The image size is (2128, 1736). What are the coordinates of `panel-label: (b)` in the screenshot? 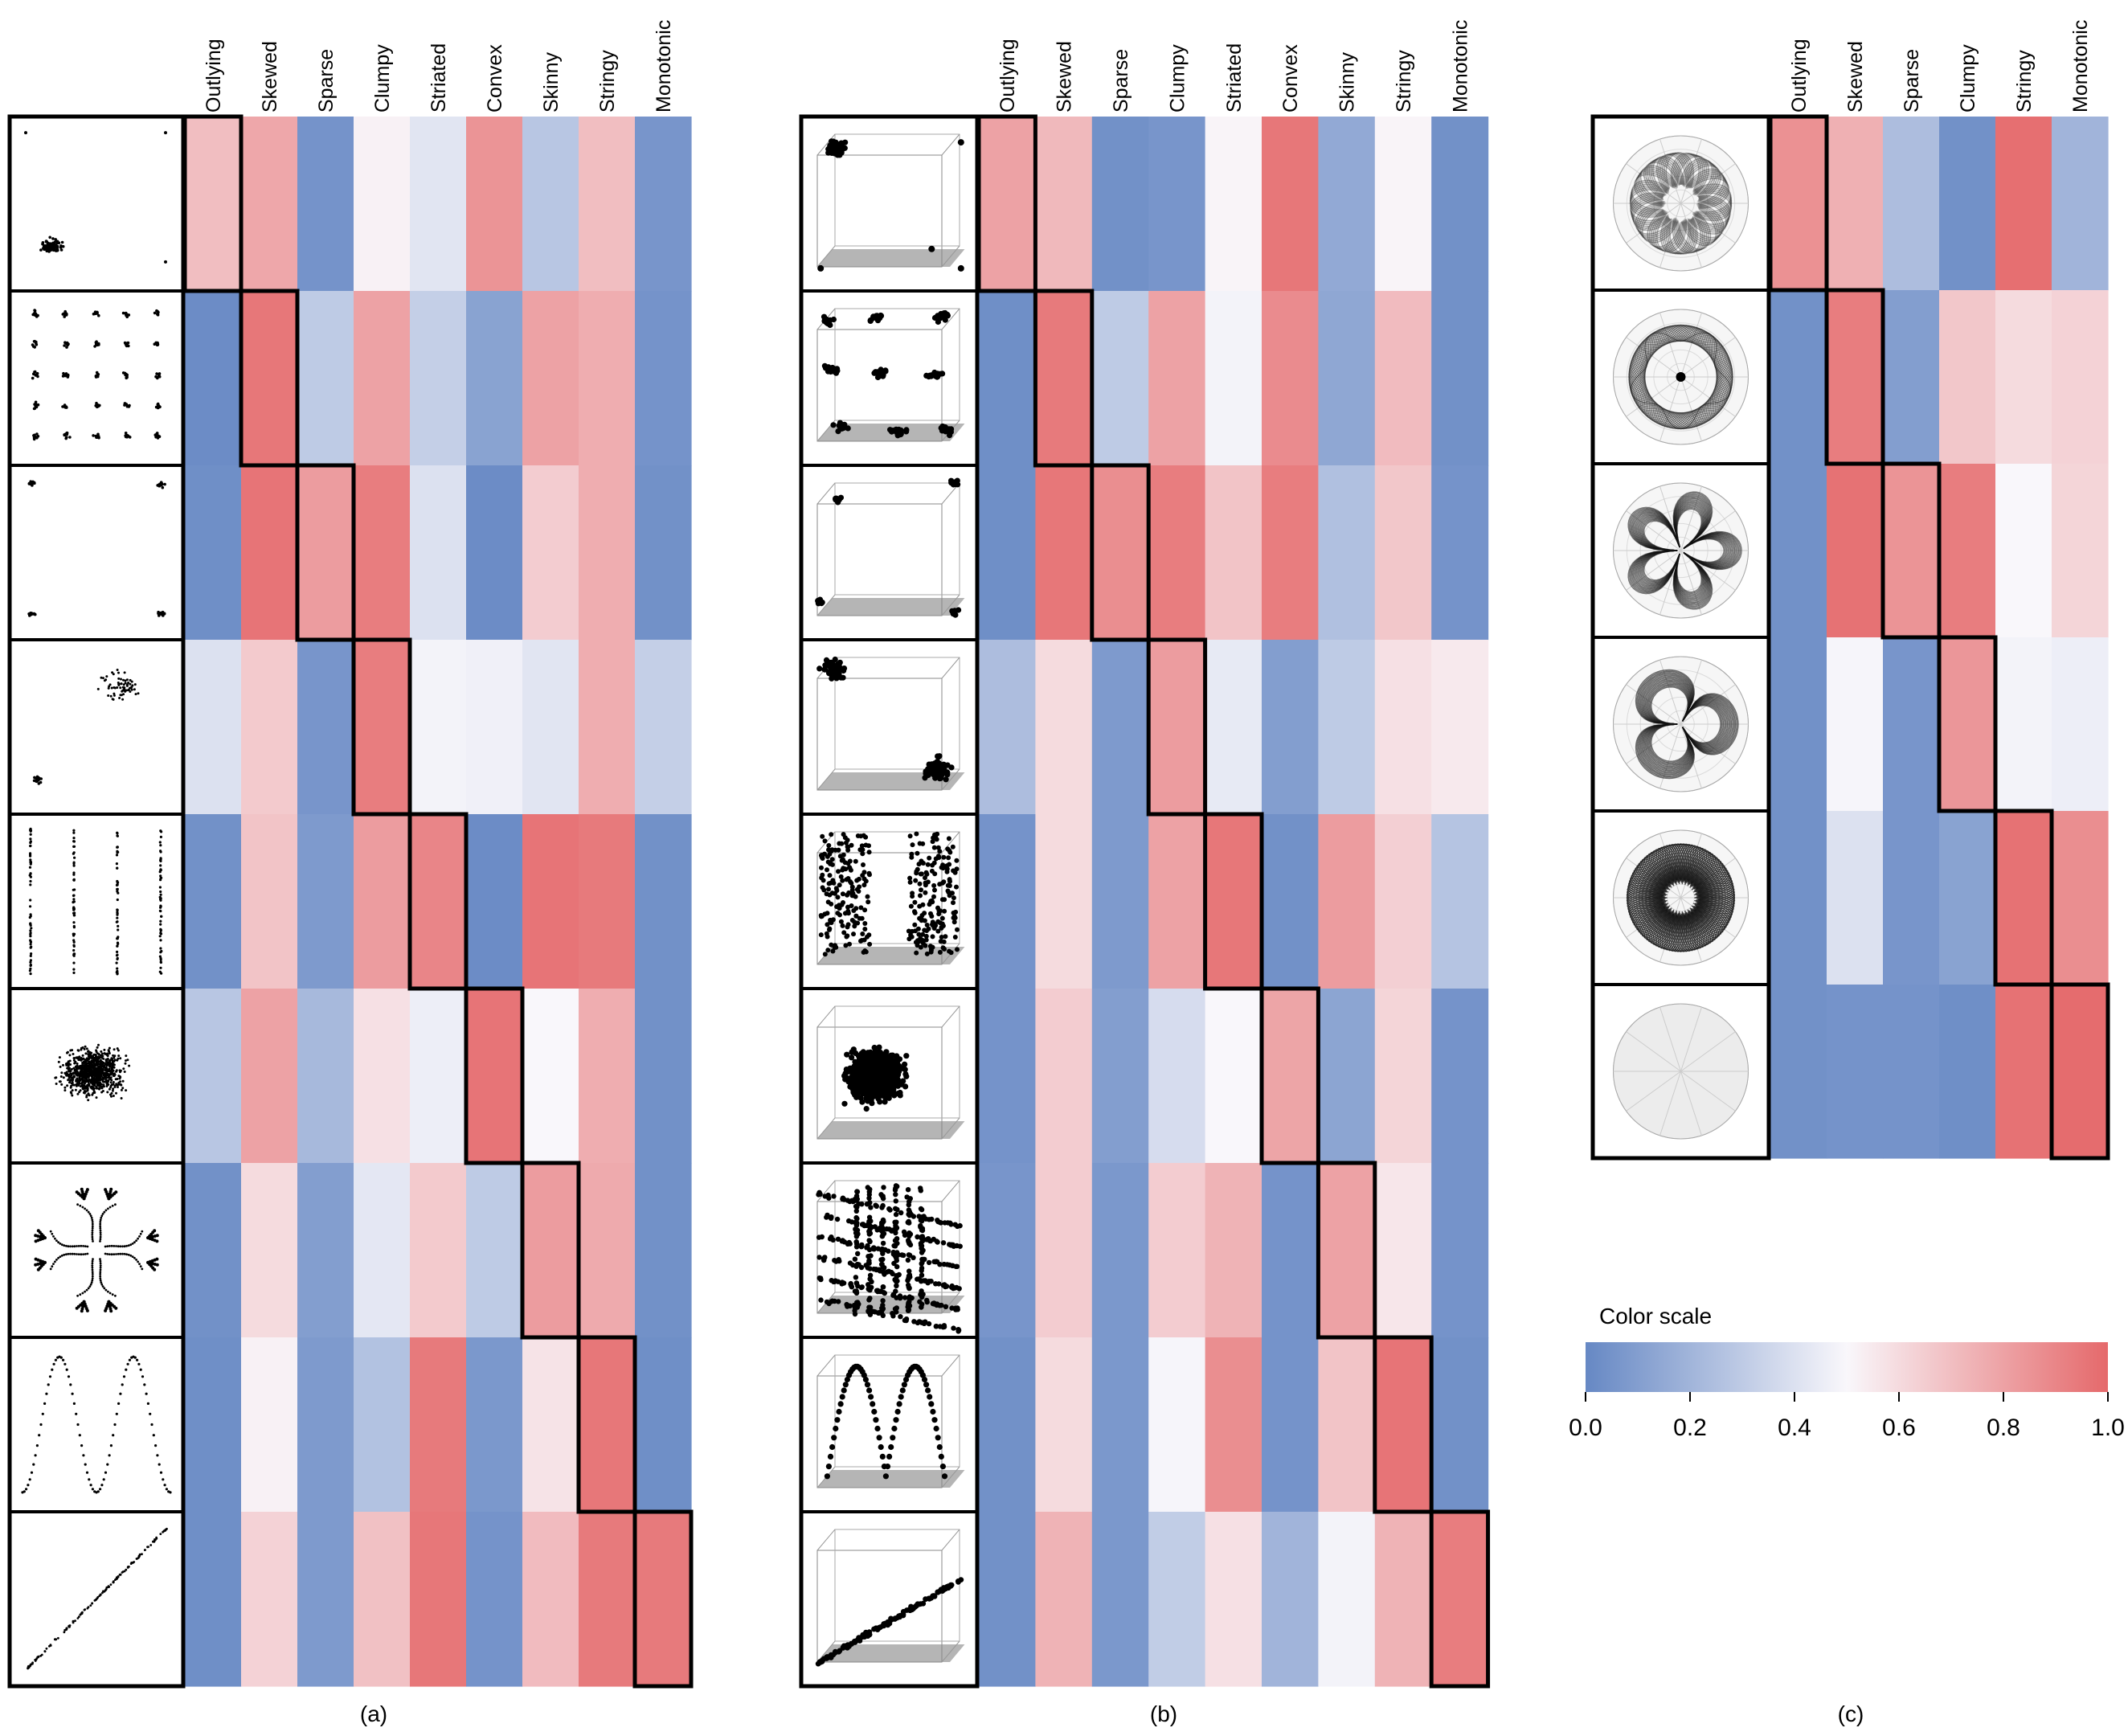 It's located at (1163, 1713).